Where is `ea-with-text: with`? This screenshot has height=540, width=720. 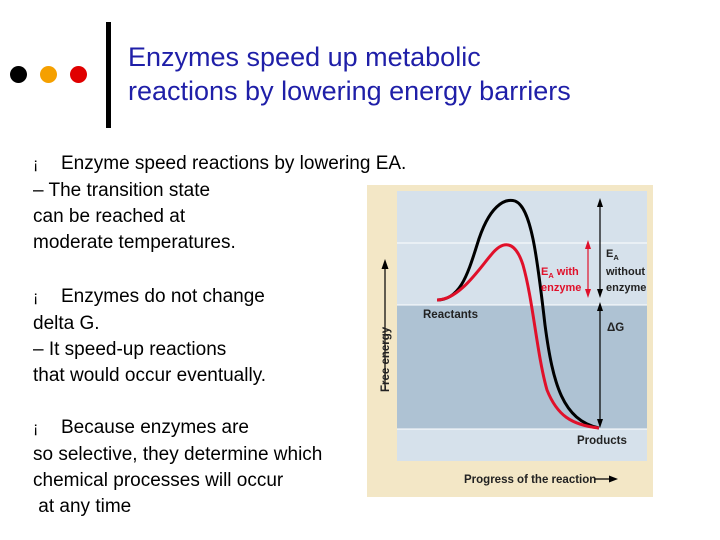 ea-with-text: with is located at coordinates (567, 272).